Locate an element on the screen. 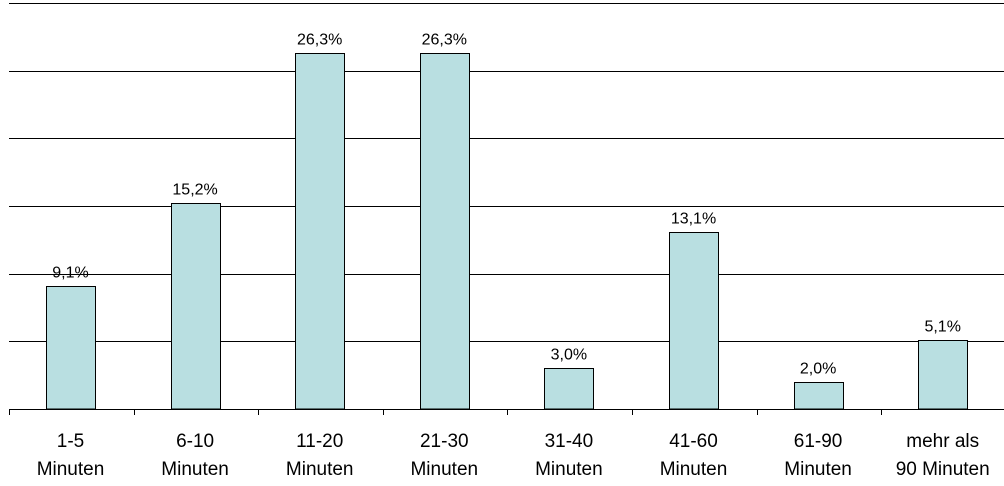 The image size is (1004, 486). category-label: 31-40 is located at coordinates (569, 441).